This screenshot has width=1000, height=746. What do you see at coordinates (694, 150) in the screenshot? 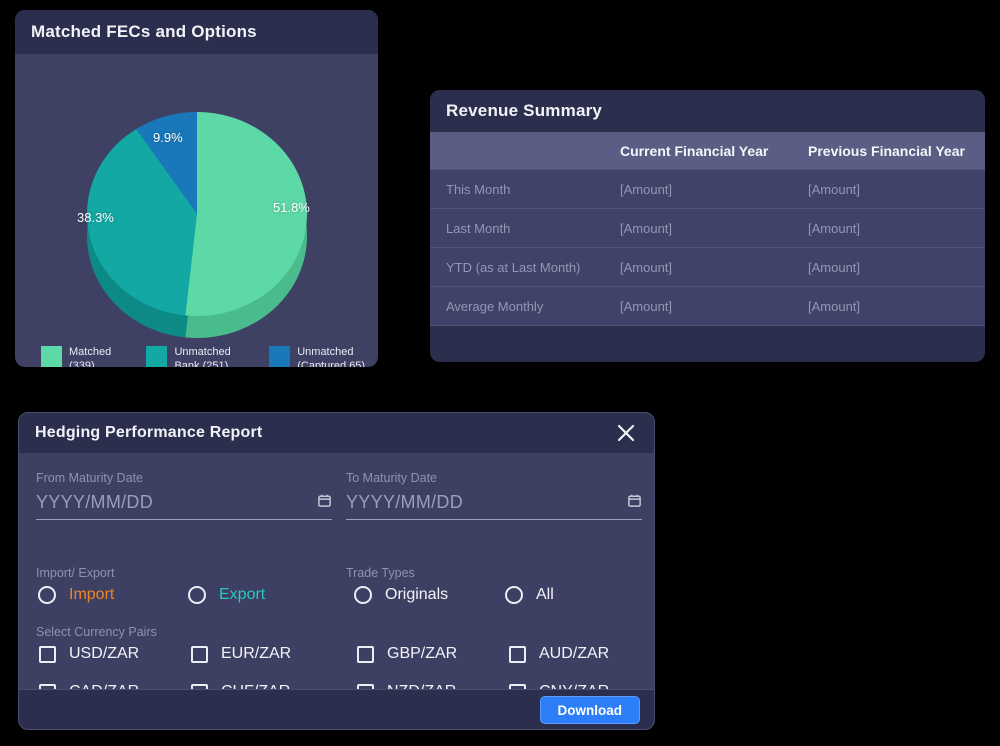
I see `revenue-colhead-current: Current Financial Year` at bounding box center [694, 150].